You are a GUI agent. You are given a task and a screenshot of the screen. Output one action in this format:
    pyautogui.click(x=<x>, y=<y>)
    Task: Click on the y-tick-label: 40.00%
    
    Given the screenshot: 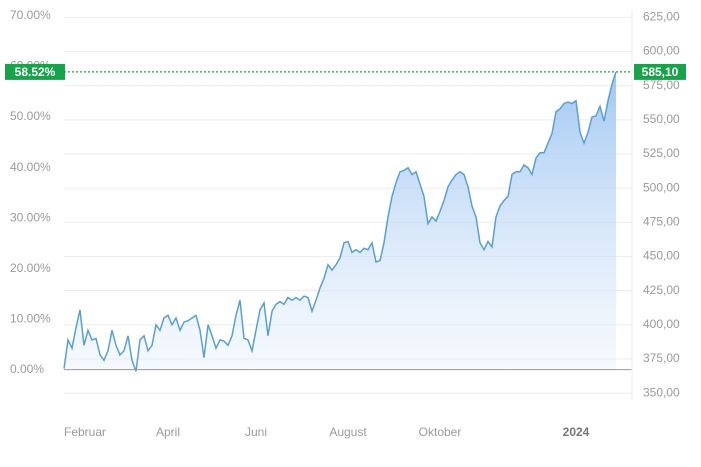 What is the action you would take?
    pyautogui.click(x=30, y=167)
    